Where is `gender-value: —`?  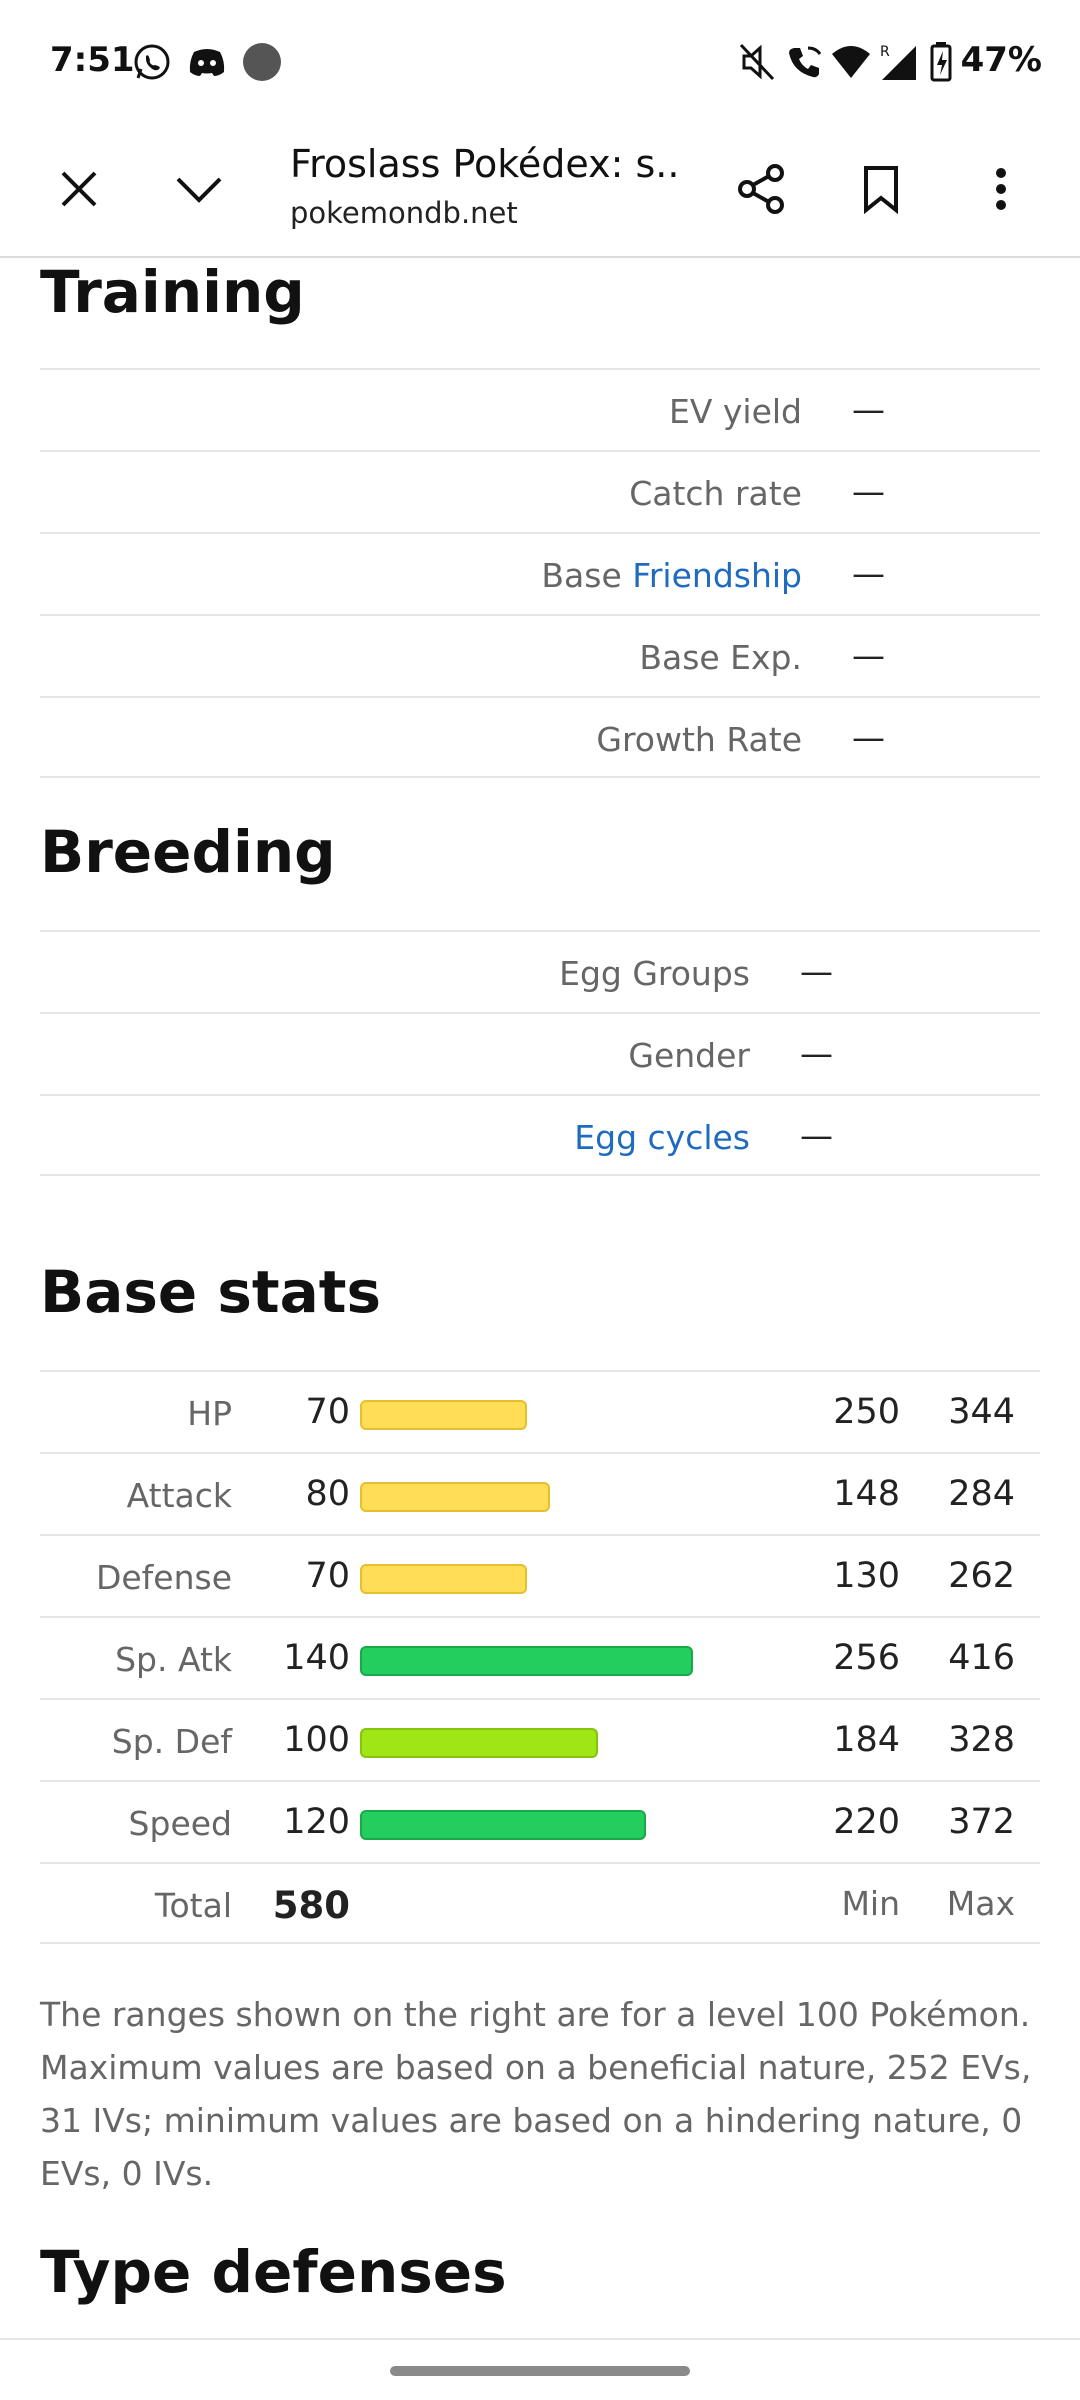
gender-value: — is located at coordinates (816, 1053).